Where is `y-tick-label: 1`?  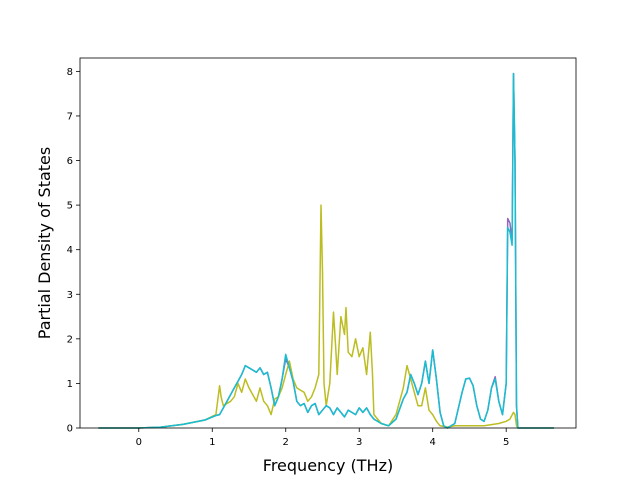 y-tick-label: 1 is located at coordinates (70, 384).